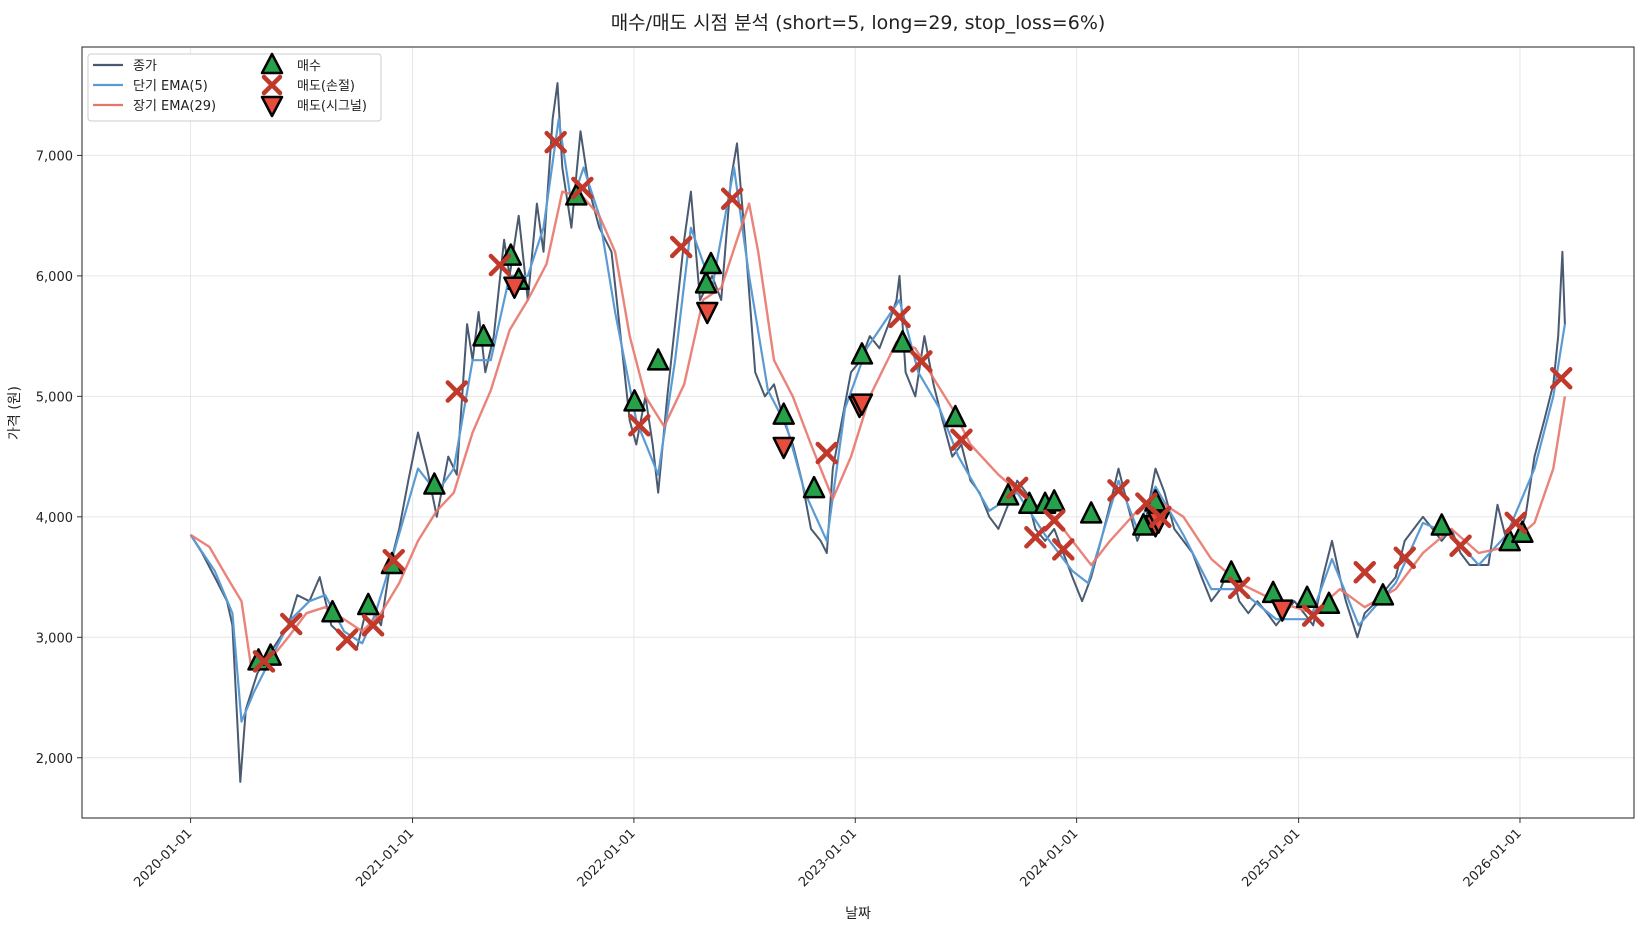 This screenshot has height=930, width=1641. I want to click on legend-label: 장기 EMA(29), so click(174, 106).